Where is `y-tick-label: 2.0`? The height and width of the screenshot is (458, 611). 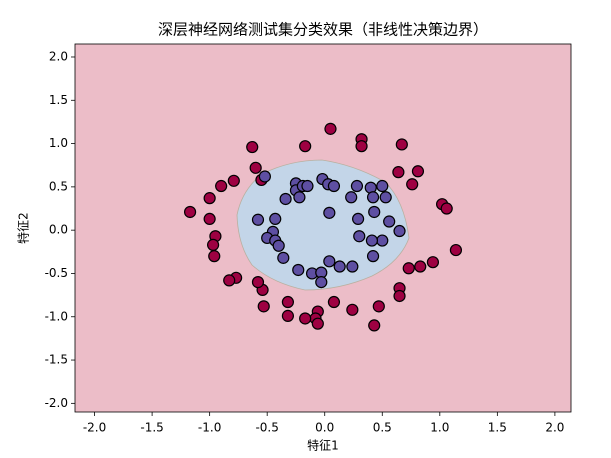
y-tick-label: 2.0 is located at coordinates (58, 56).